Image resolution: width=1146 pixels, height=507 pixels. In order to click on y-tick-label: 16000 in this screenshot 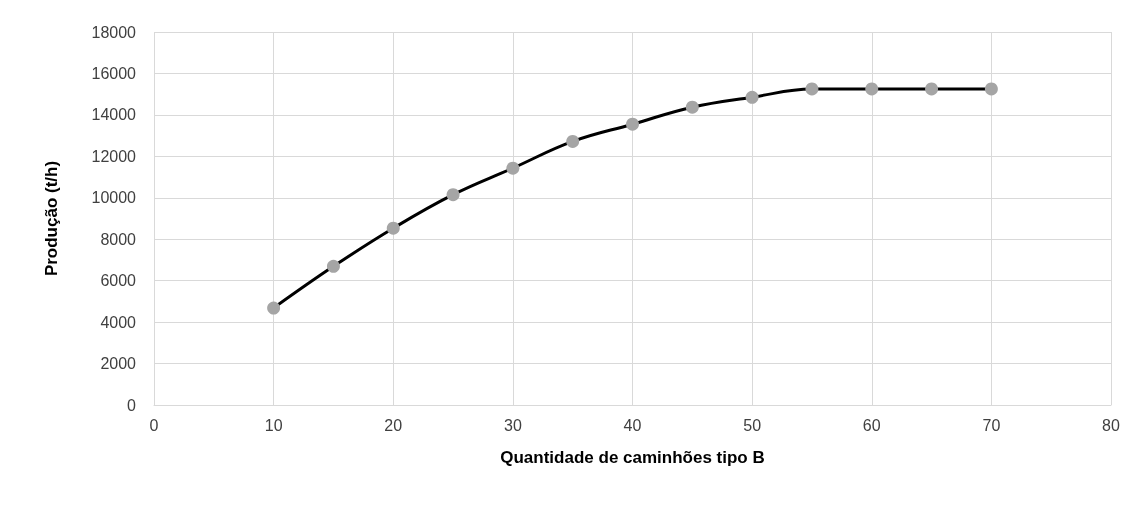, I will do `click(114, 73)`.